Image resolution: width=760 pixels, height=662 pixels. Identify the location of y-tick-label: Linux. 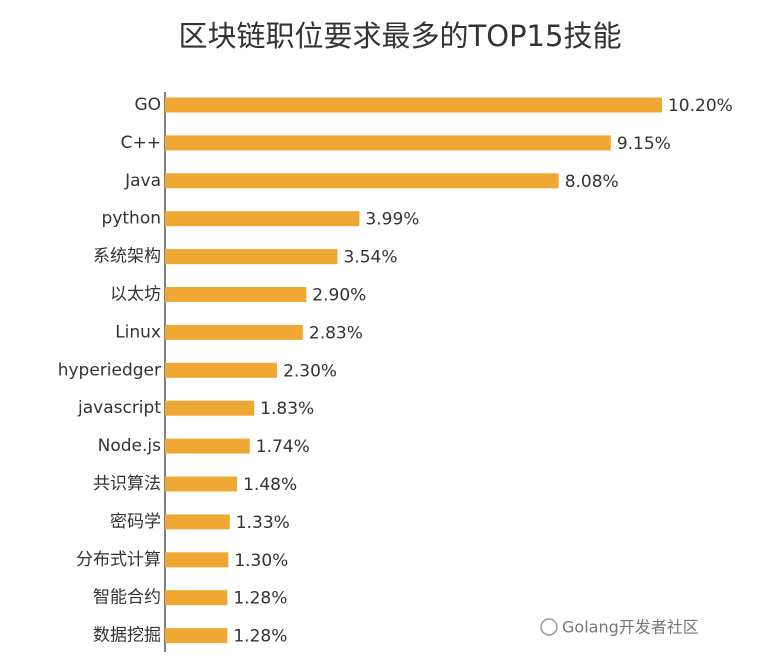
(138, 332).